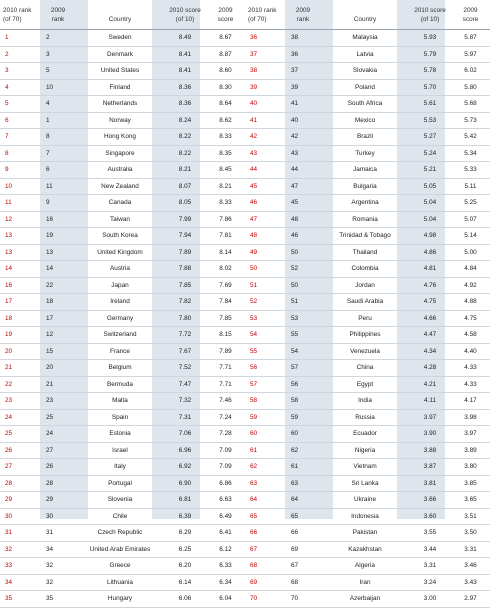 This screenshot has height=608, width=490. I want to click on table-row: 56 57 China 4.28 4.33, so click(367, 368).